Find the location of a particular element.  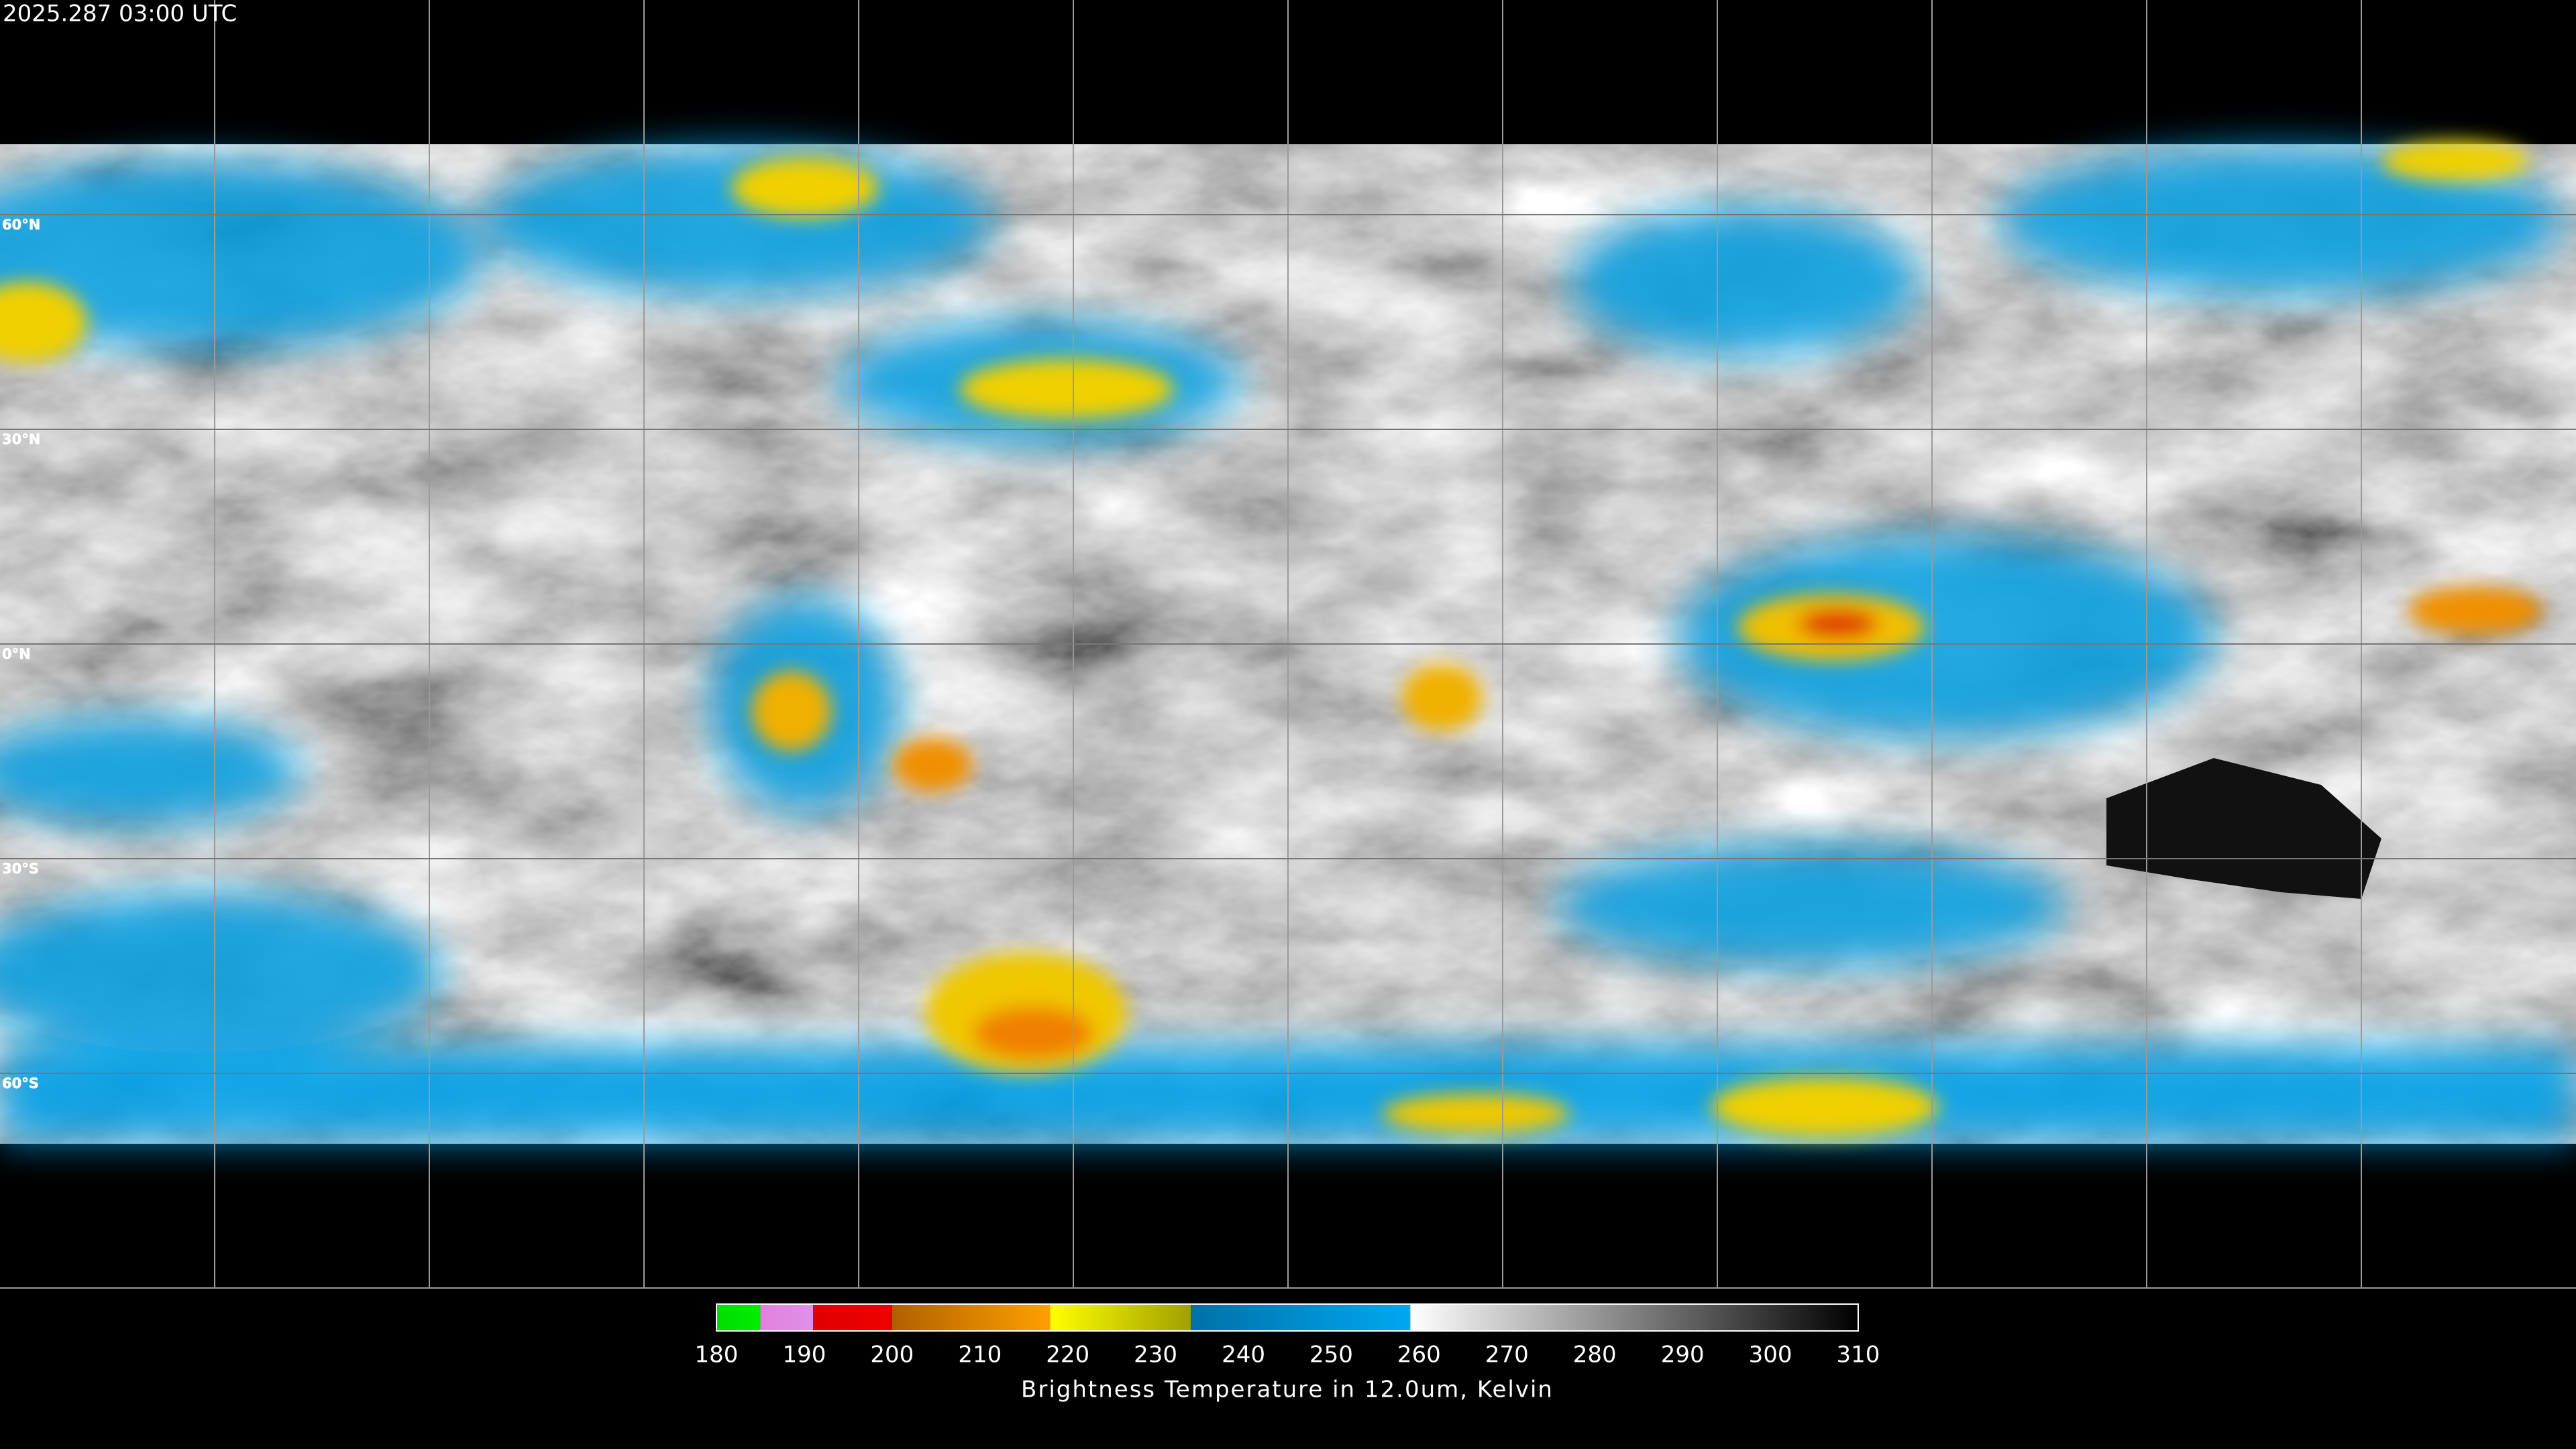

colorbar-tick-label: 280 is located at coordinates (1595, 1355).